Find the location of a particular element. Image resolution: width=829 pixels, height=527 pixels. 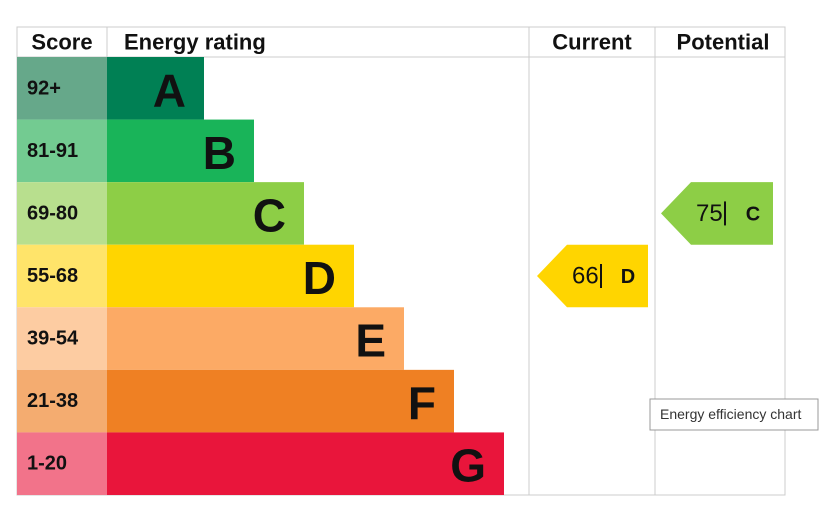

header-rating: Energy rating is located at coordinates (195, 42).